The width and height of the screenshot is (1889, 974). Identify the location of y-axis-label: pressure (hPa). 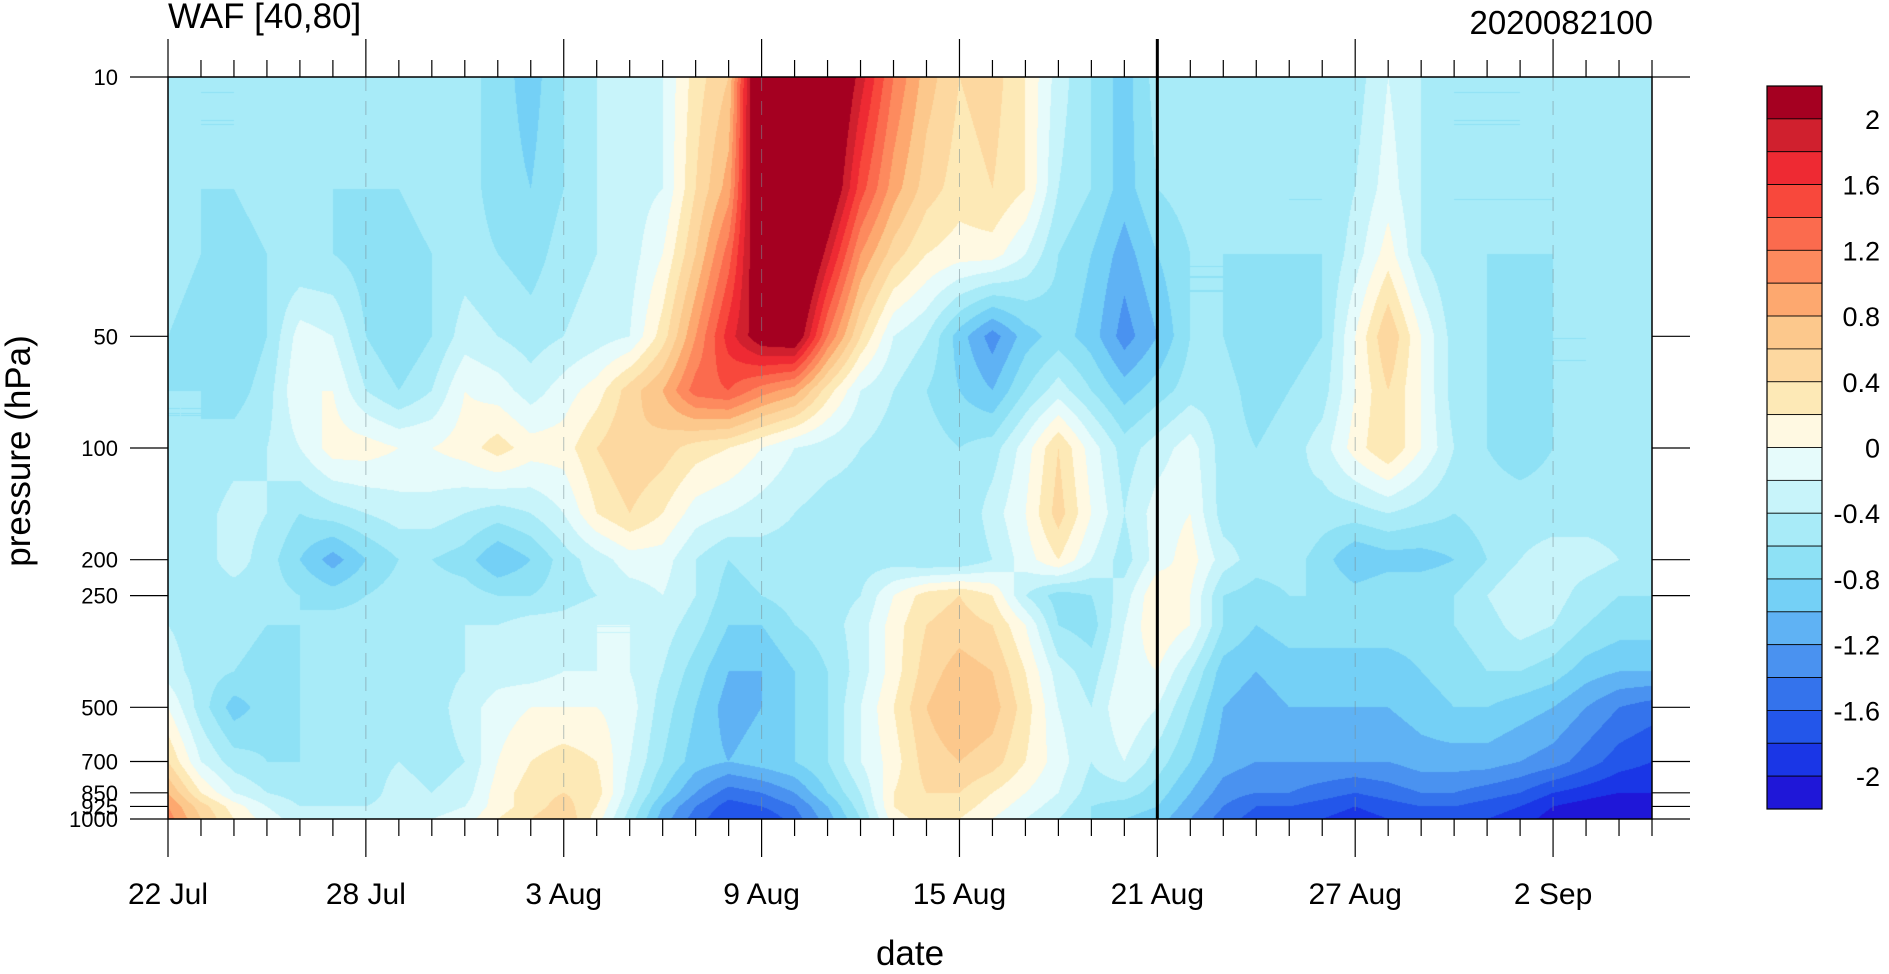
(19, 450).